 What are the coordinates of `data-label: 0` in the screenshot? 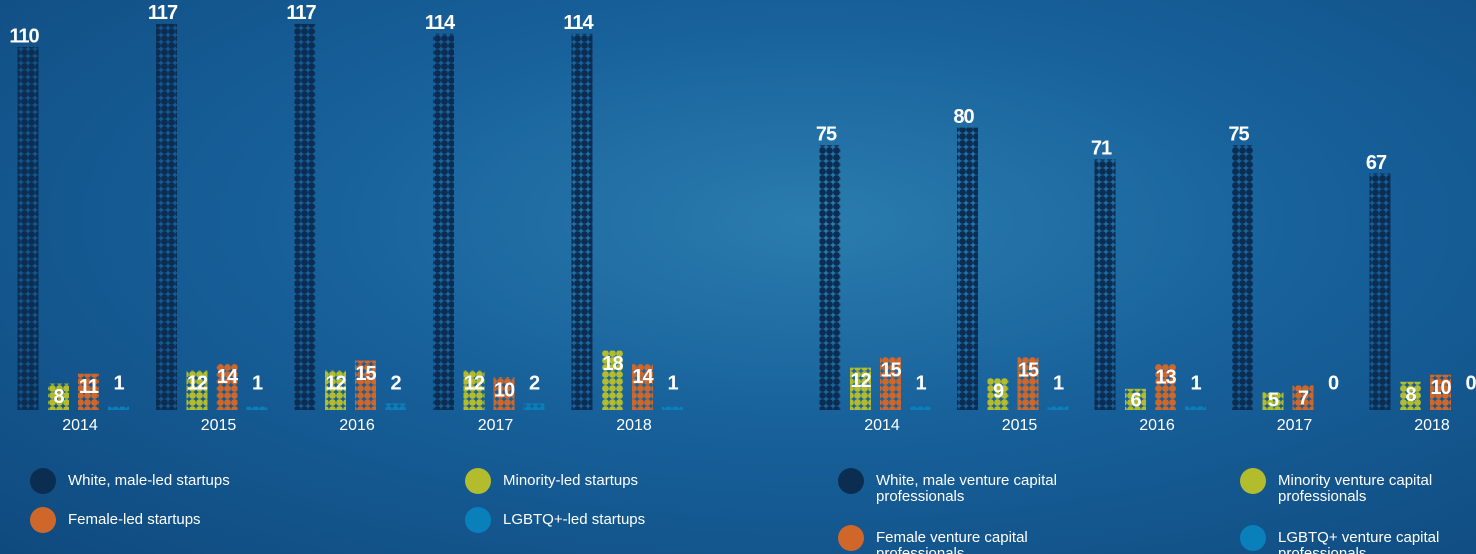 It's located at (1470, 383).